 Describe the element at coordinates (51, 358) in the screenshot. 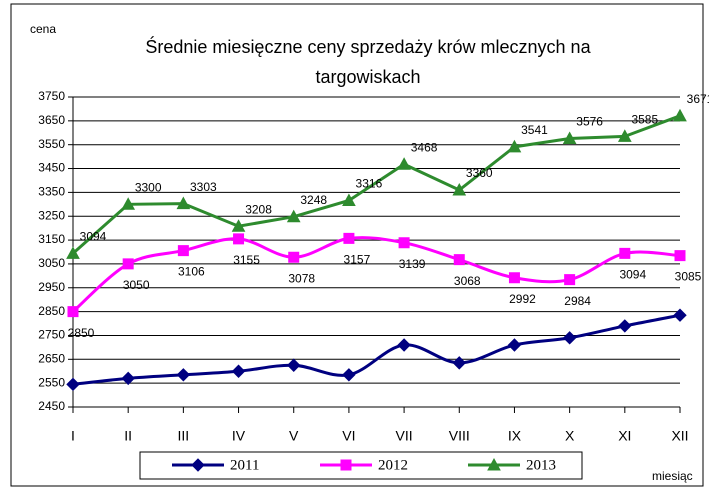

I see `y-tick-label: 2650` at that location.